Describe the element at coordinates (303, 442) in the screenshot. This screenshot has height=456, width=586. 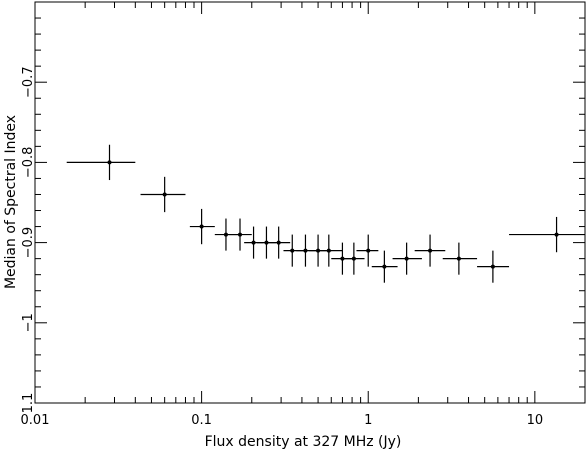
I see `x-axis-label: Flux density at 327 MHz (Jy)` at that location.